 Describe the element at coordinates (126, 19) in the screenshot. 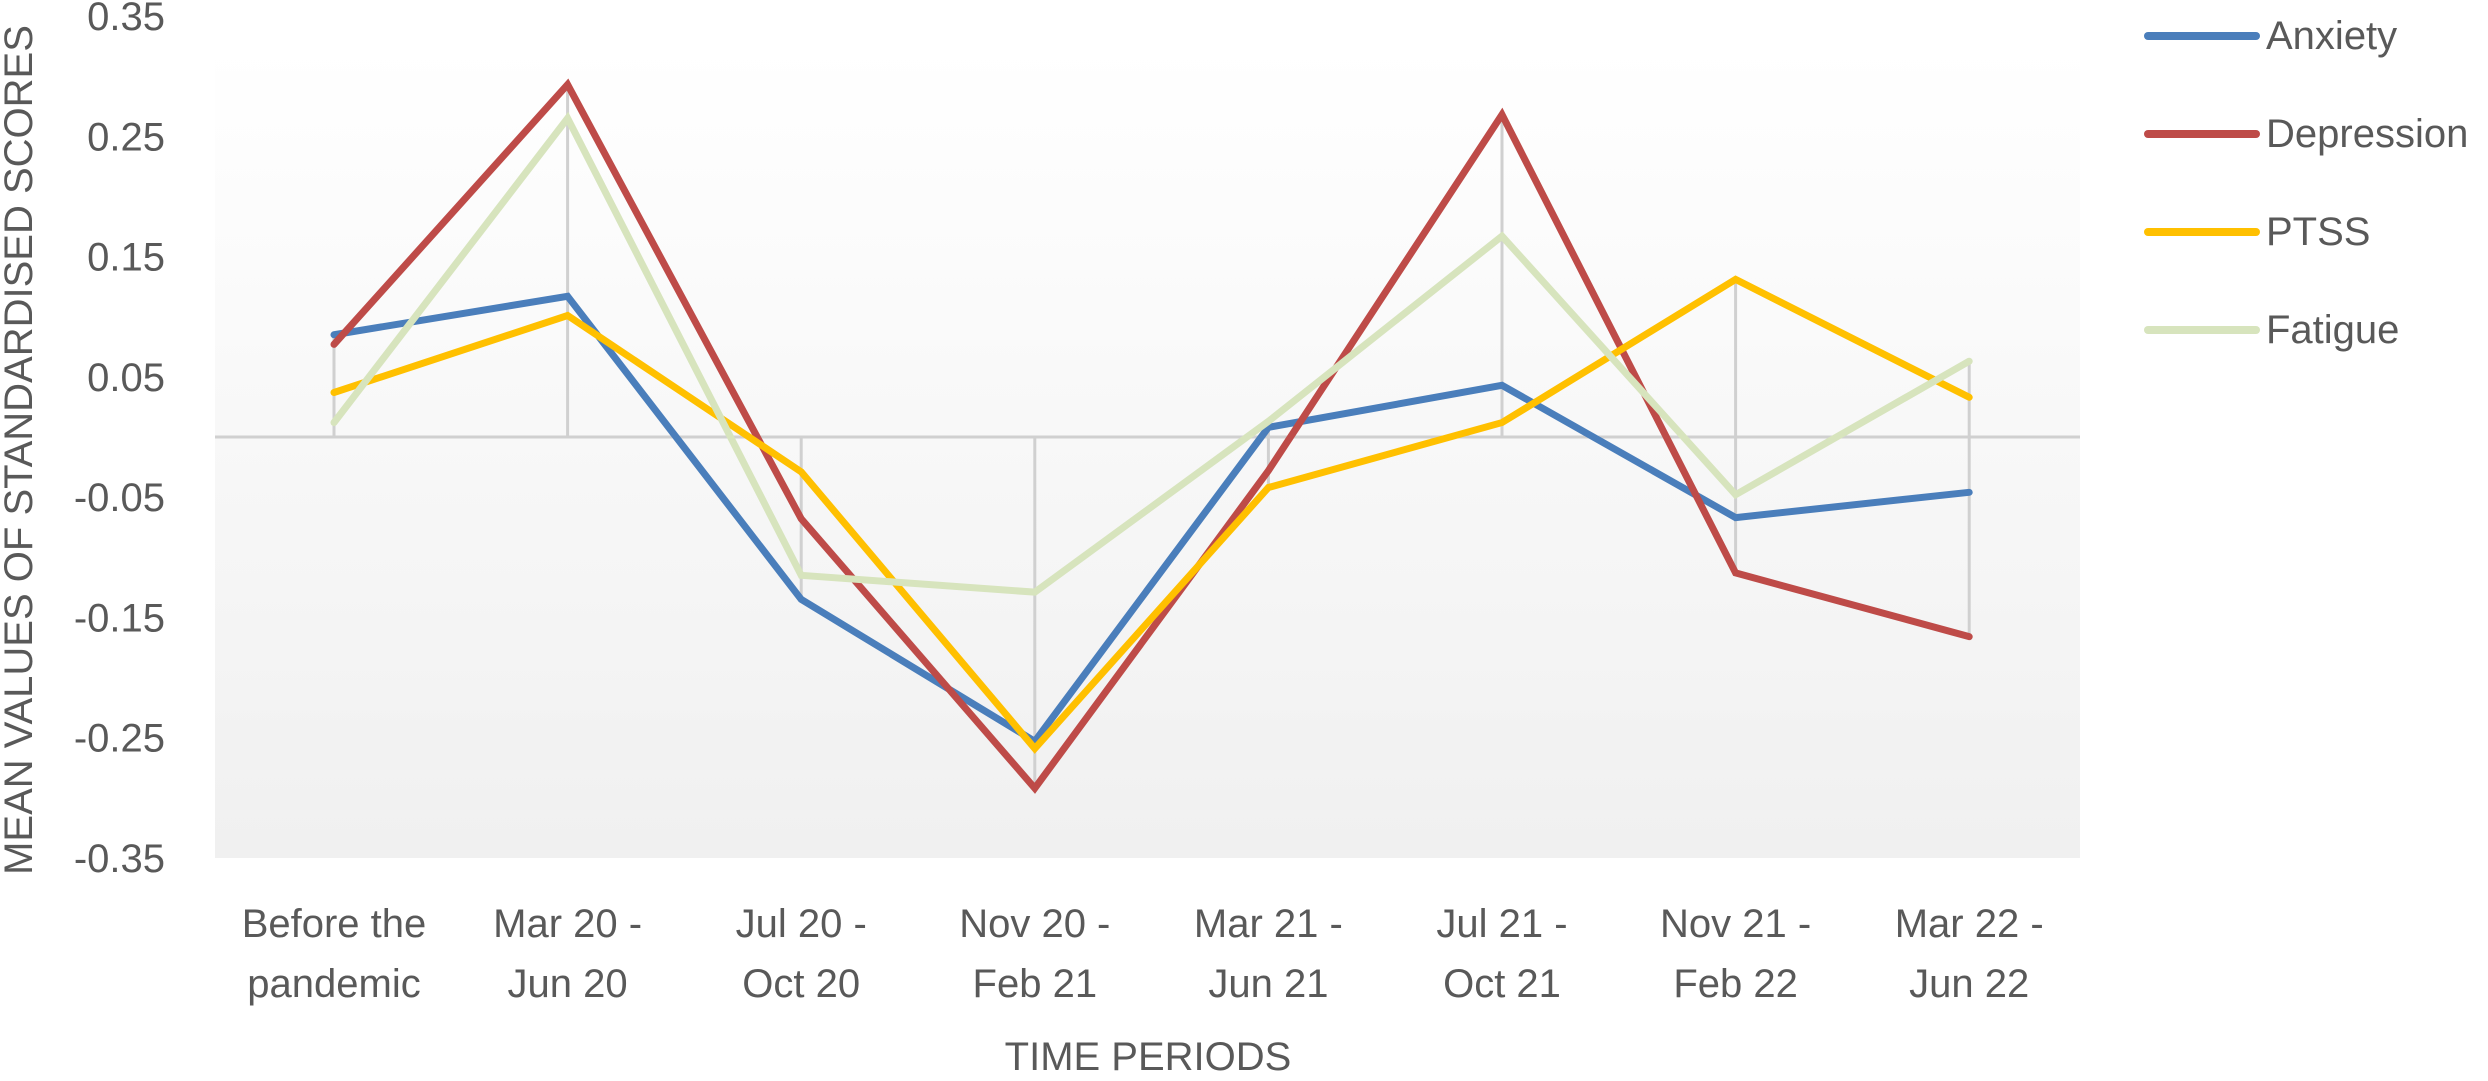

I see `y-tick-label: 0.35` at that location.